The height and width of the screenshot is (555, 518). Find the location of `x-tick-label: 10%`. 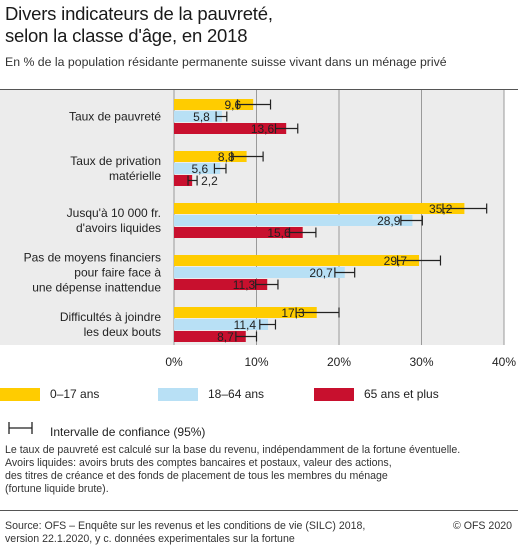

x-tick-label: 10% is located at coordinates (256, 362).